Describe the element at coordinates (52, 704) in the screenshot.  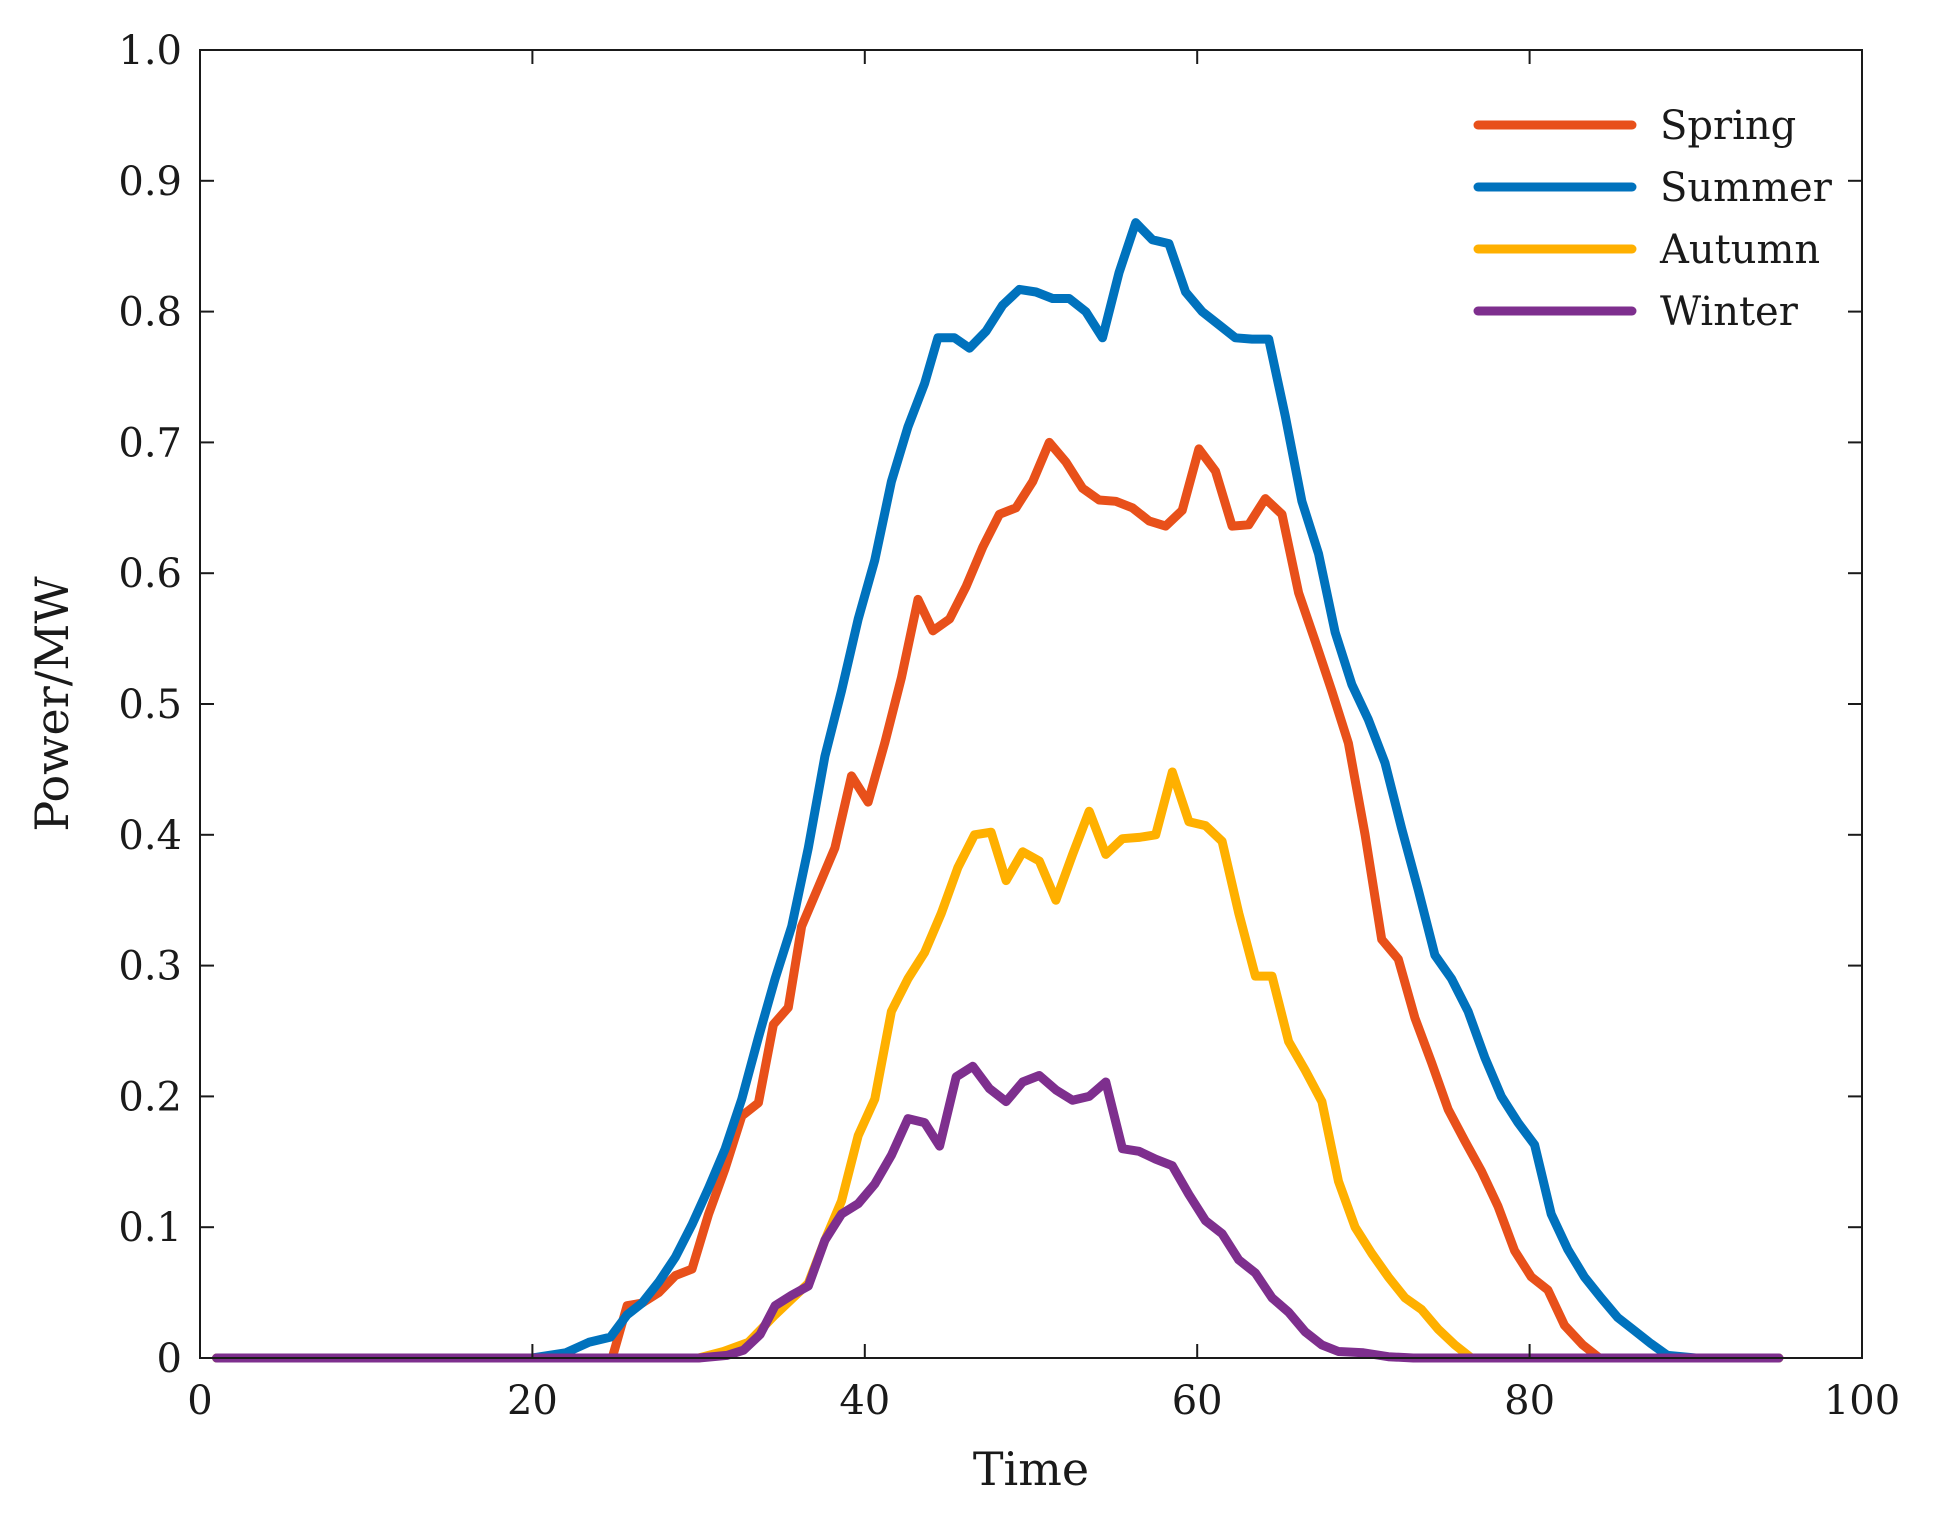
I see `y-axis-title: Power/MW` at that location.